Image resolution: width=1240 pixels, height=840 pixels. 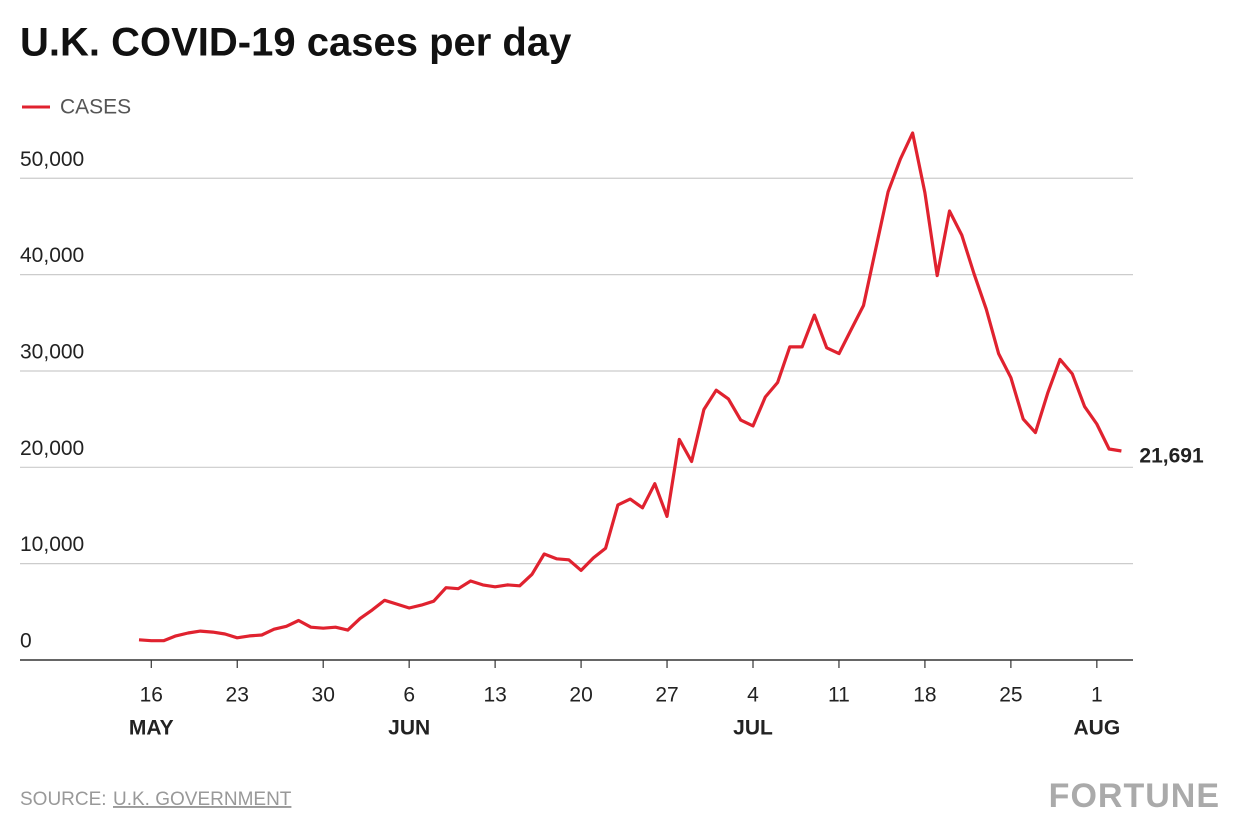 I want to click on x-tick-label: 20, so click(x=580, y=695).